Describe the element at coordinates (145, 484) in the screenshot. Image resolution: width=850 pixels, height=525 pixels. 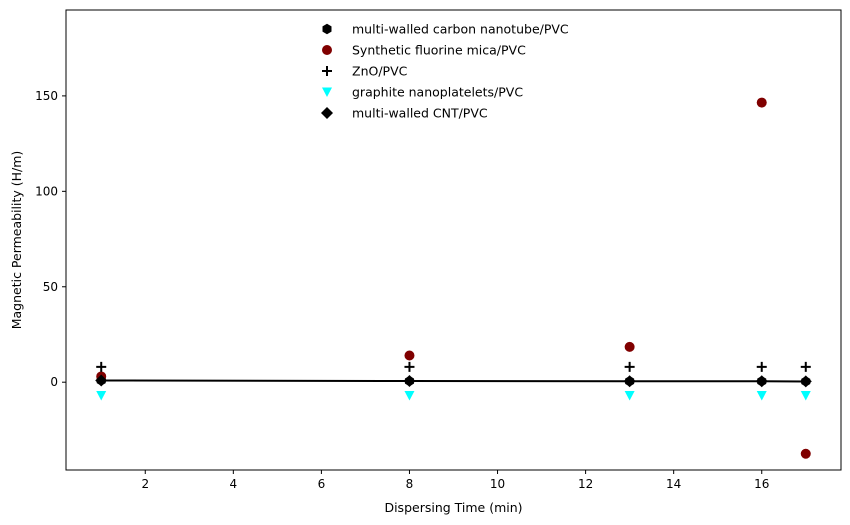
I see `x-tick-label: 2` at that location.